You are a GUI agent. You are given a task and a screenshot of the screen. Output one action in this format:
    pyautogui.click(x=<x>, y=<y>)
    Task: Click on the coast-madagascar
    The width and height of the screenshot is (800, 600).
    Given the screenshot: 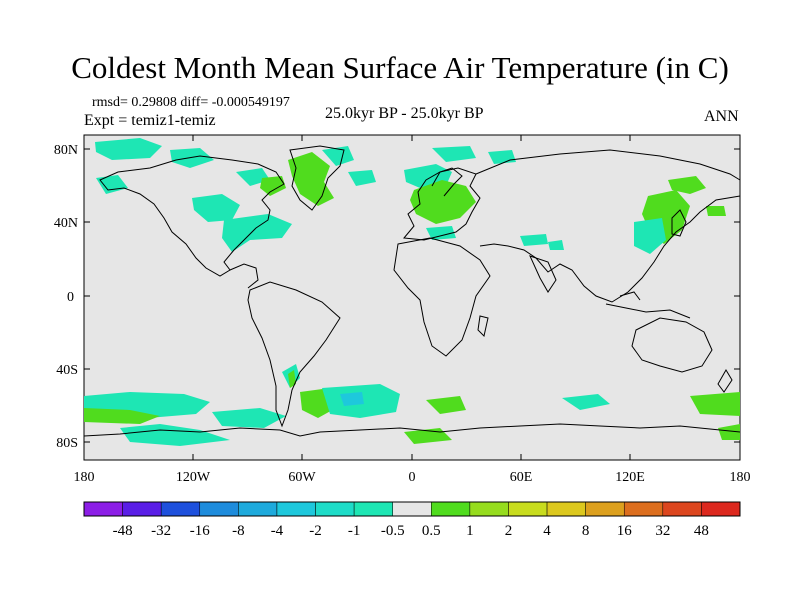 What is the action you would take?
    pyautogui.click(x=483, y=326)
    